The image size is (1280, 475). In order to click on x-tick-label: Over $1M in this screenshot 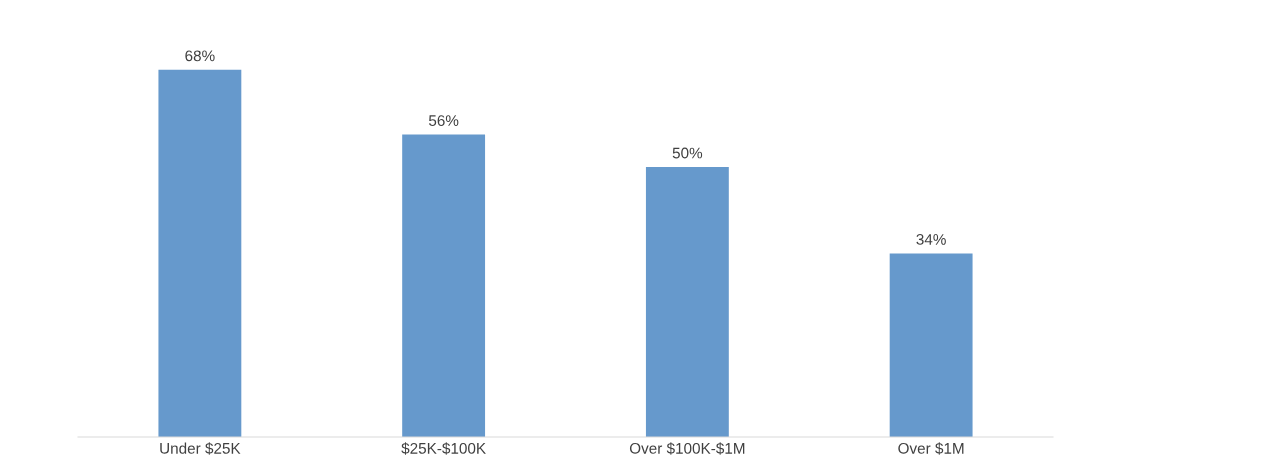, I will do `click(931, 448)`.